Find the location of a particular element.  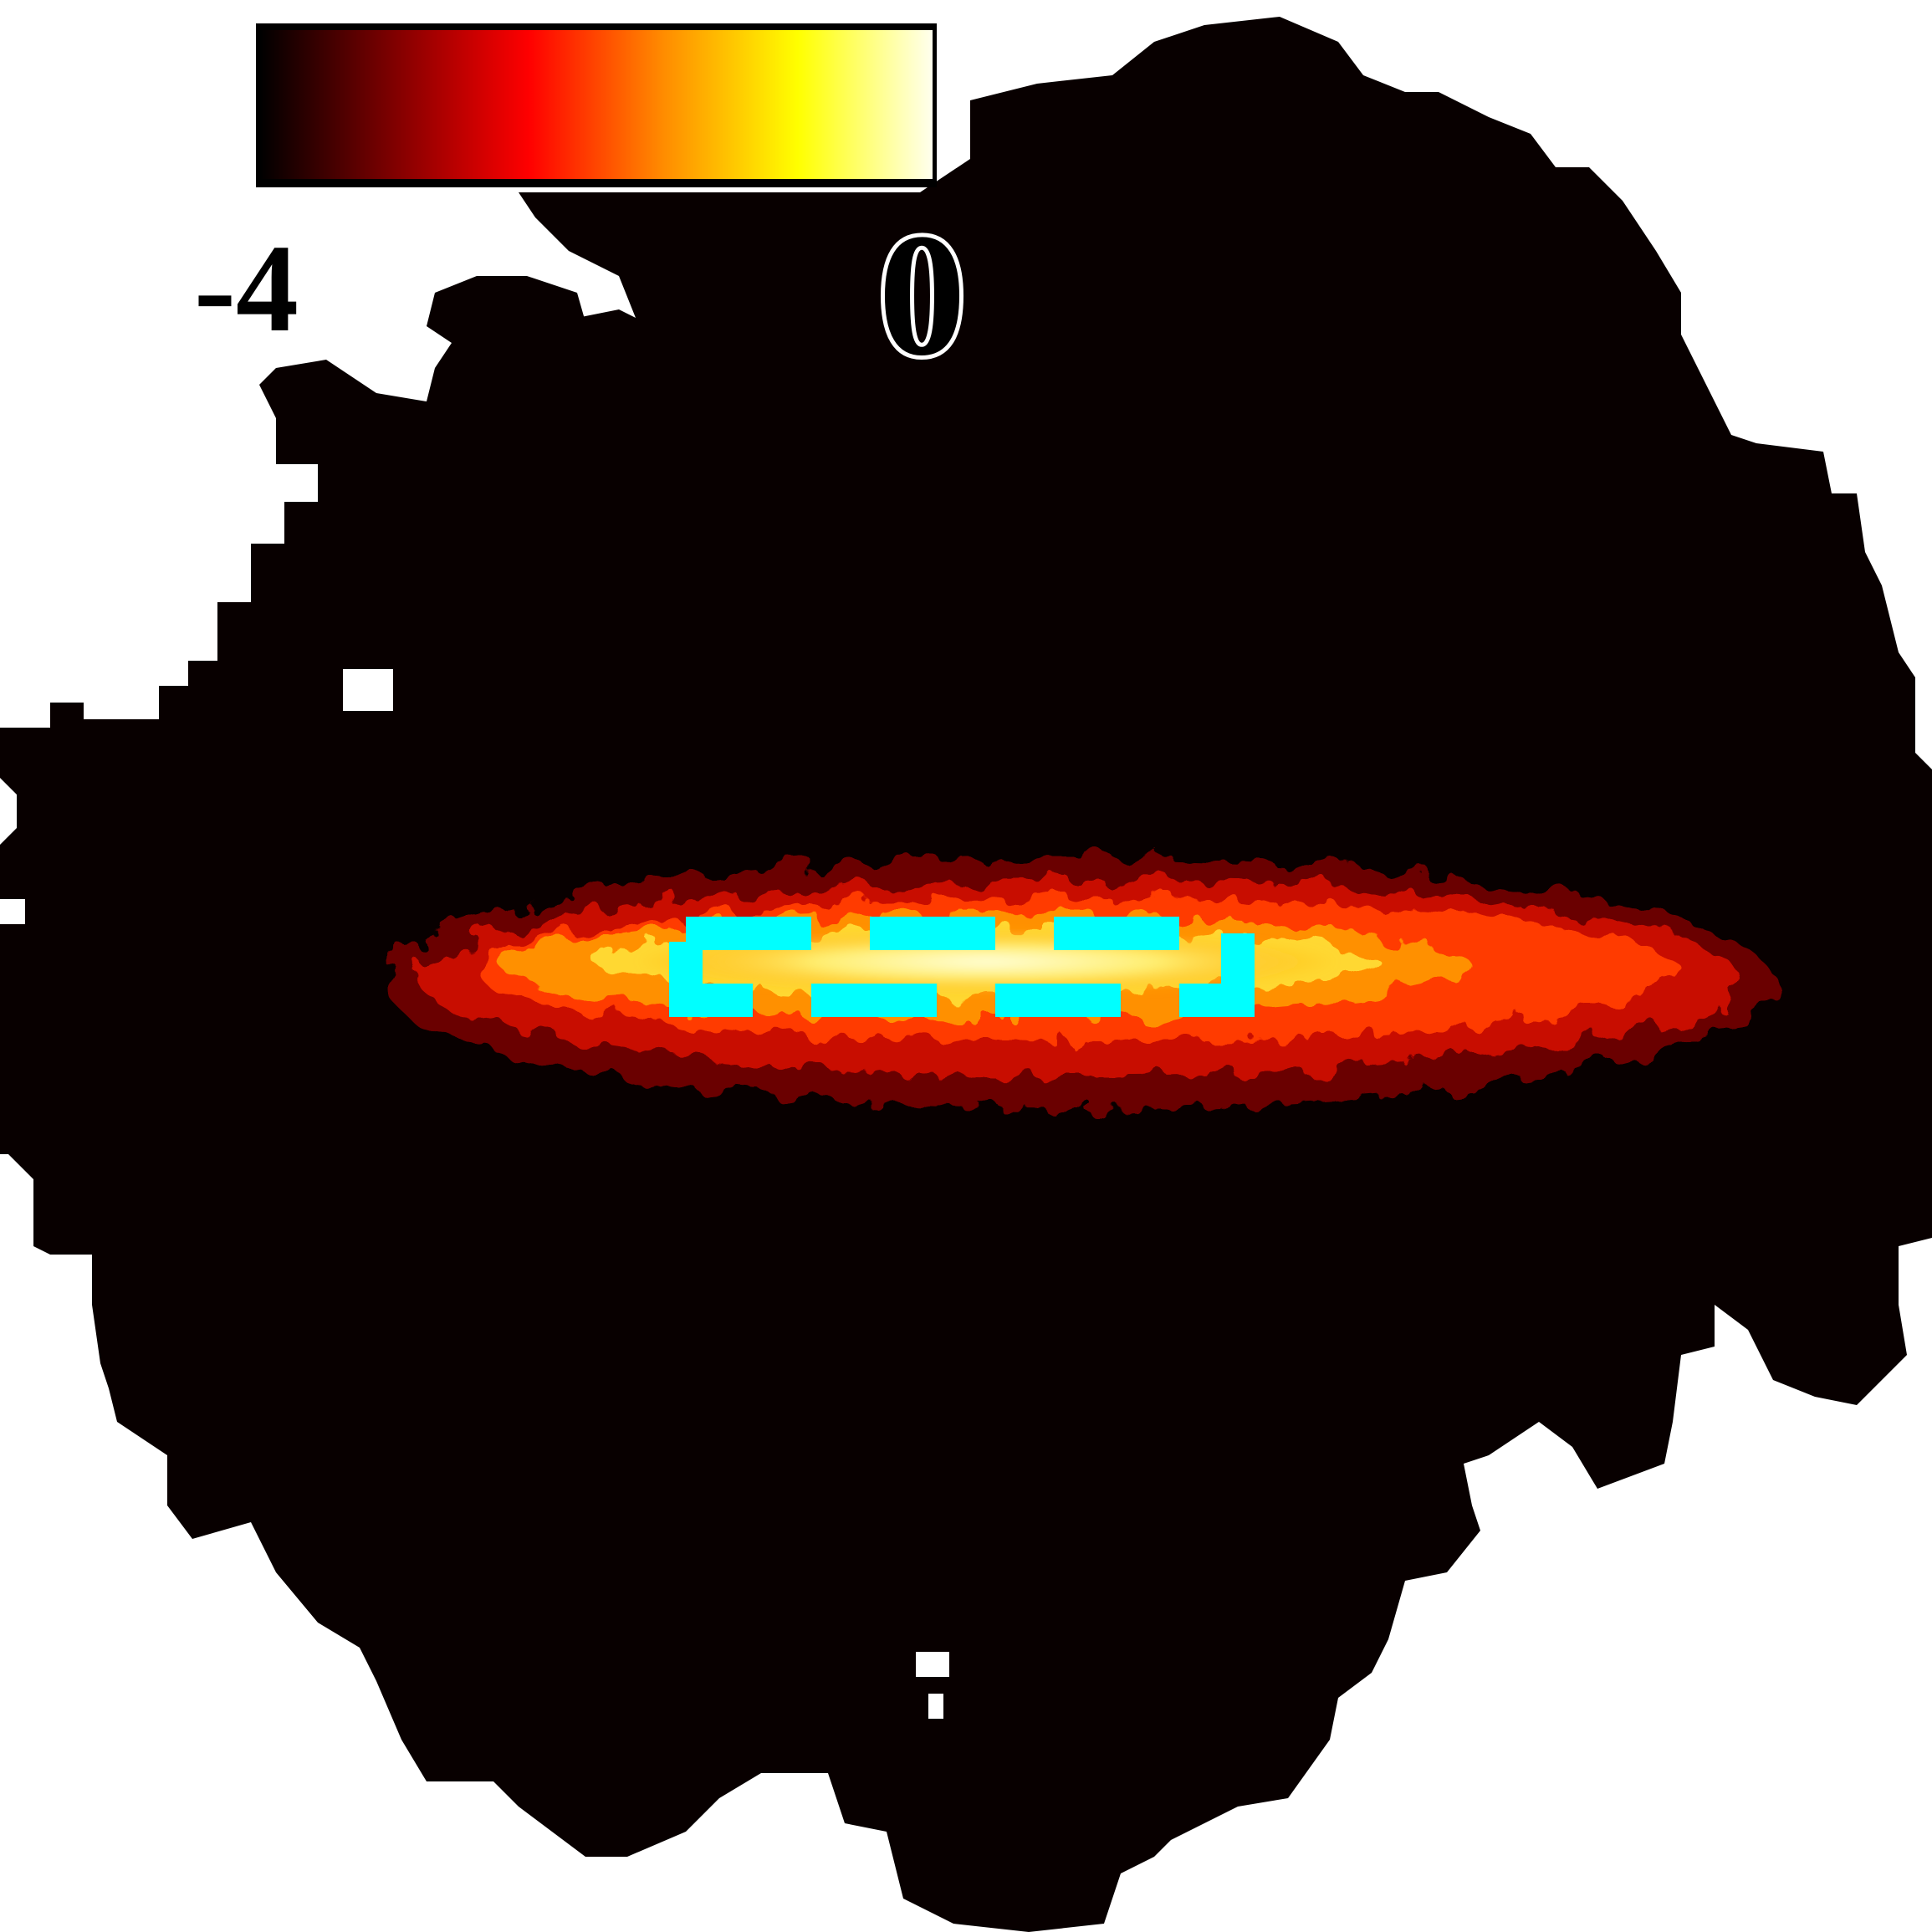

selection-box is located at coordinates (962, 967).